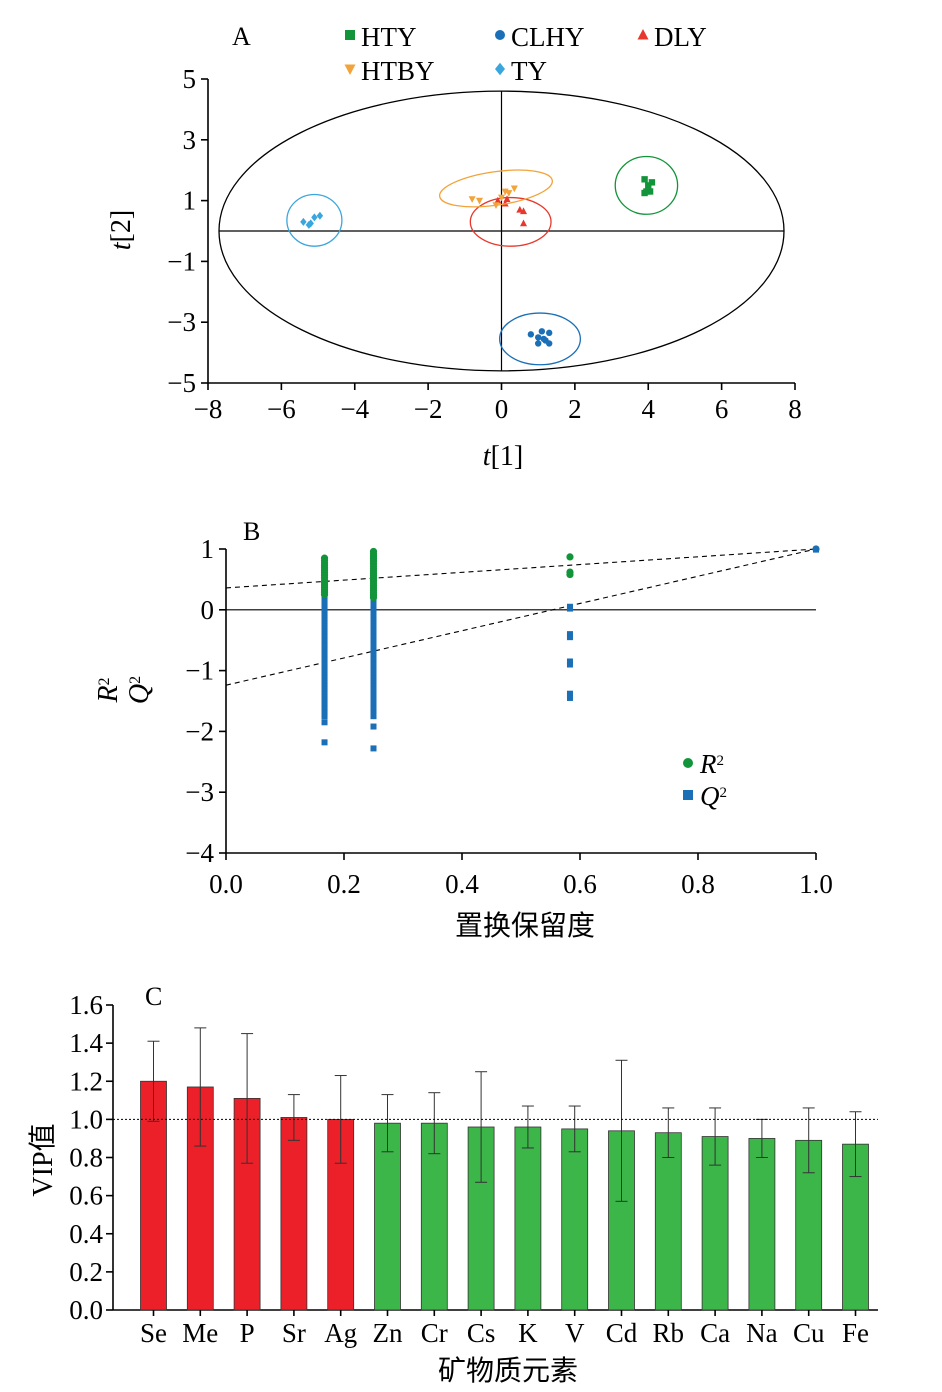  Describe the element at coordinates (153, 1333) in the screenshot. I see `panel-c-x-tick-label-se: Se` at that location.